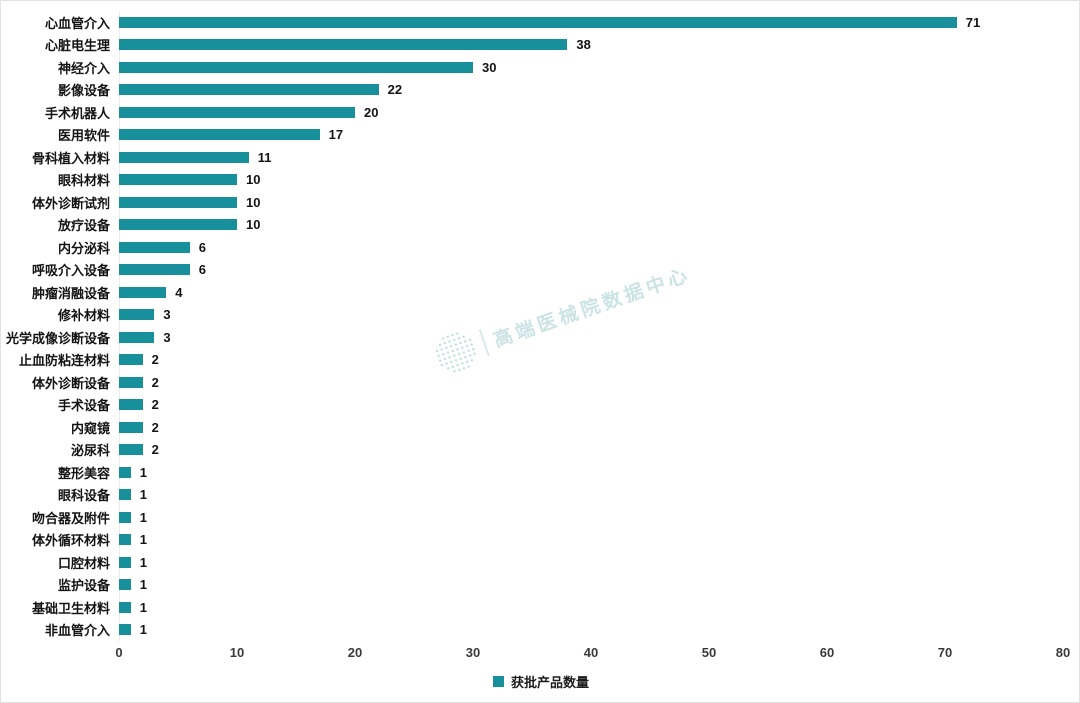 Image resolution: width=1080 pixels, height=703 pixels. Describe the element at coordinates (591, 135) in the screenshot. I see `bar-track: 17` at that location.